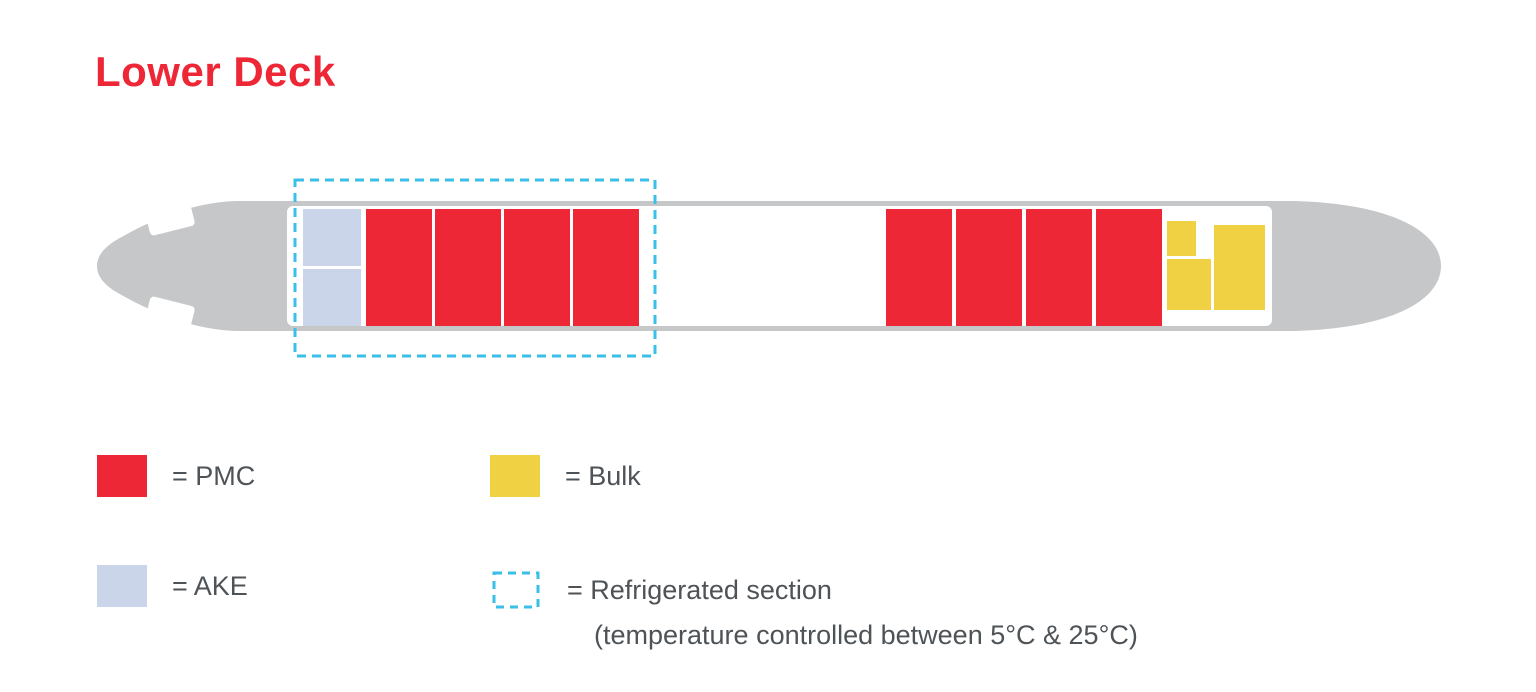 This screenshot has width=1536, height=692. What do you see at coordinates (603, 475) in the screenshot?
I see `bulk-legend-label: = Bulk` at bounding box center [603, 475].